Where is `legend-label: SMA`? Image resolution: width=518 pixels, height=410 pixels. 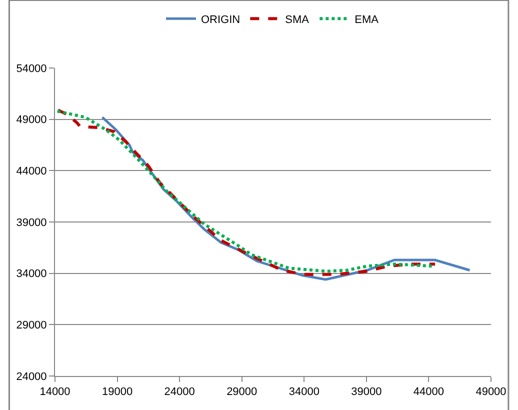
legend-label: SMA is located at coordinates (297, 20).